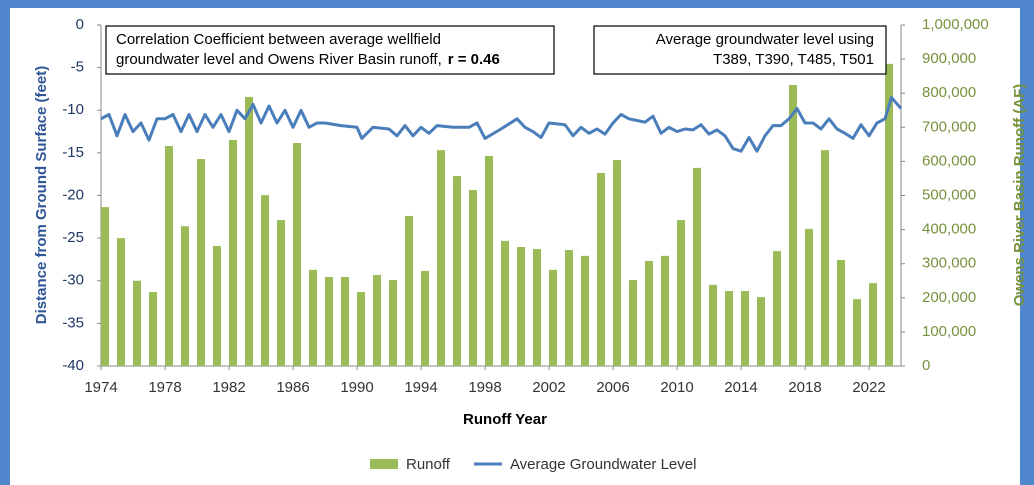 The image size is (1034, 485). Describe the element at coordinates (420, 387) in the screenshot. I see `x-tick-label: 1994` at that location.